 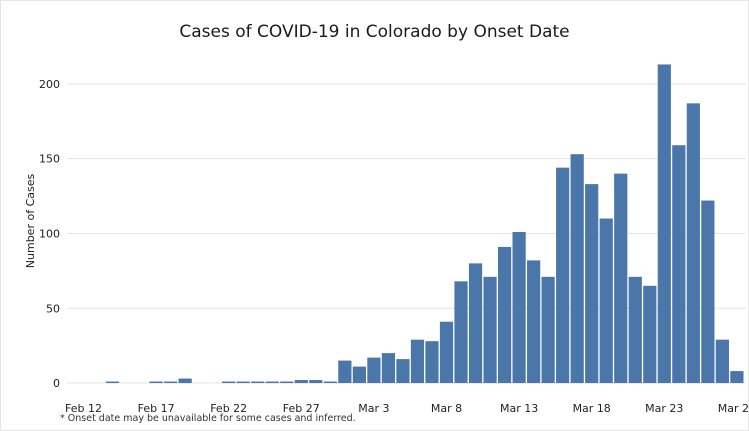 What do you see at coordinates (53, 308) in the screenshot?
I see `y-tick-label: 50` at bounding box center [53, 308].